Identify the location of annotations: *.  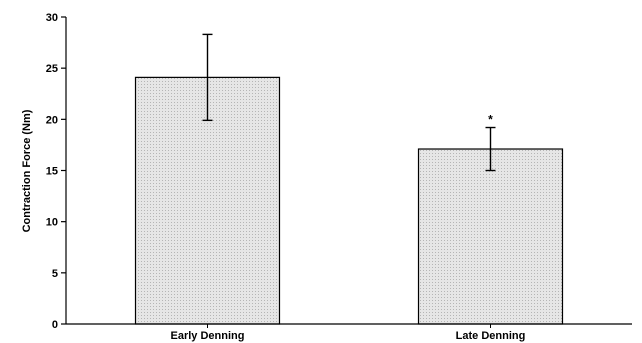
(490, 120).